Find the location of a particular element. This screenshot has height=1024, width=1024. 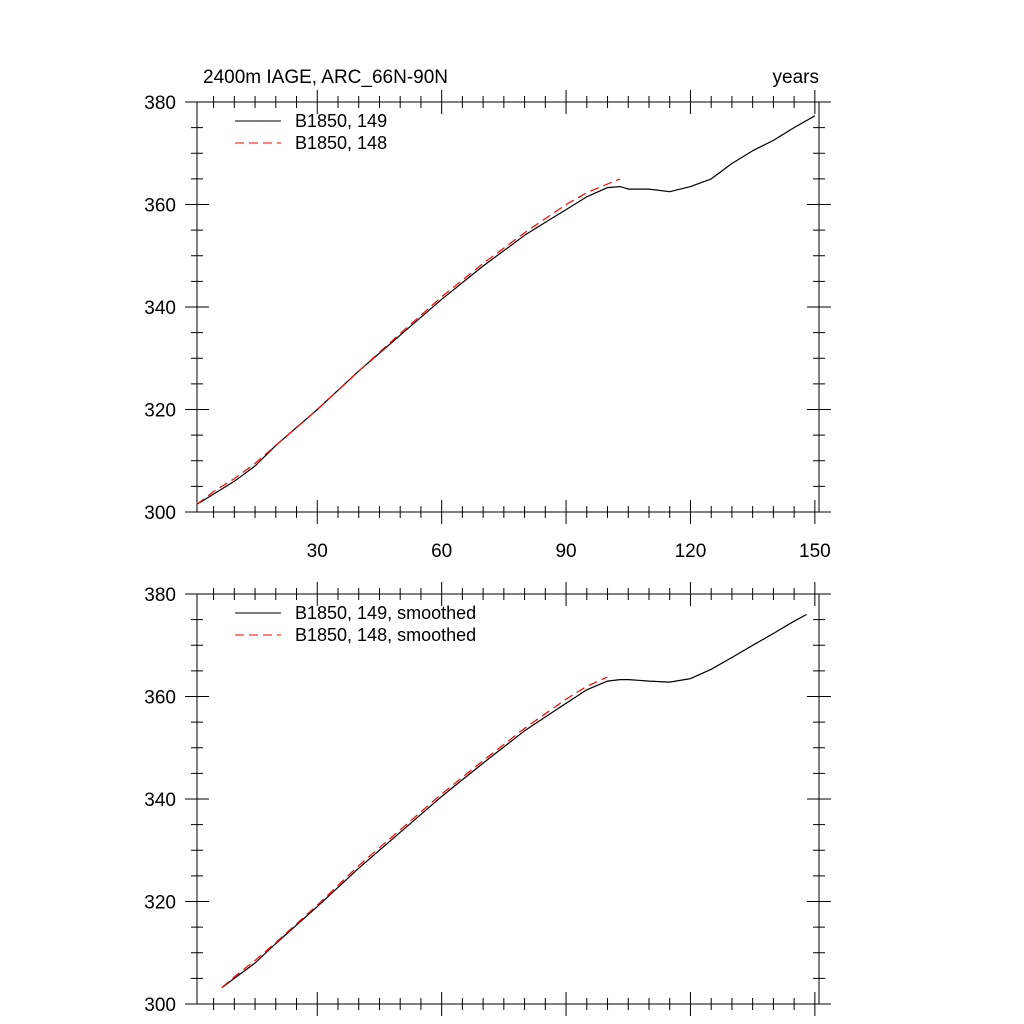

bottom-legend-label-148: B1850, 148, smoothed is located at coordinates (385, 635).